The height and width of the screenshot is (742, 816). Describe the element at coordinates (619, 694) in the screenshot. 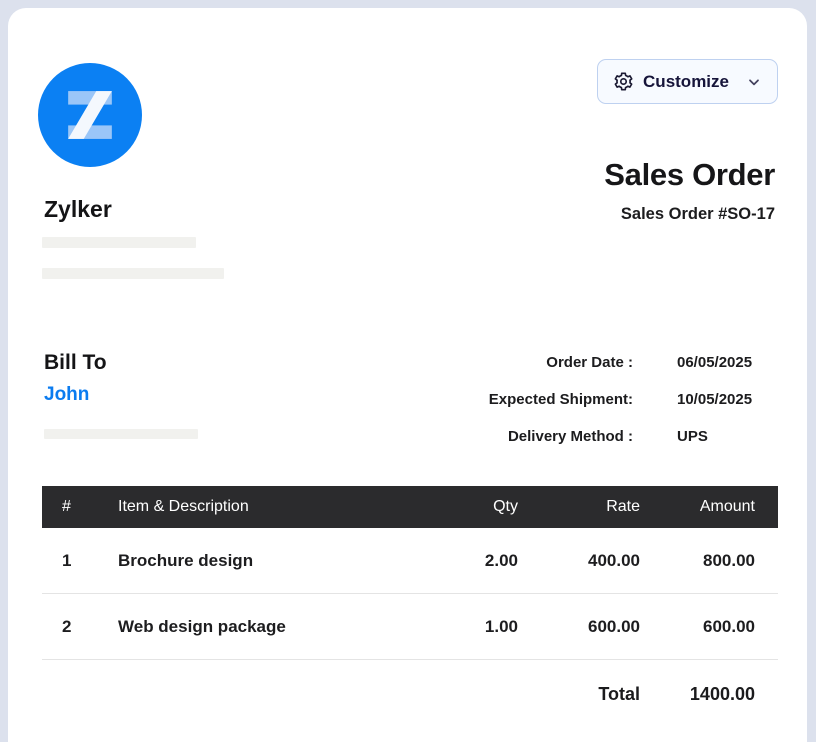

I see `total-label: Total` at that location.